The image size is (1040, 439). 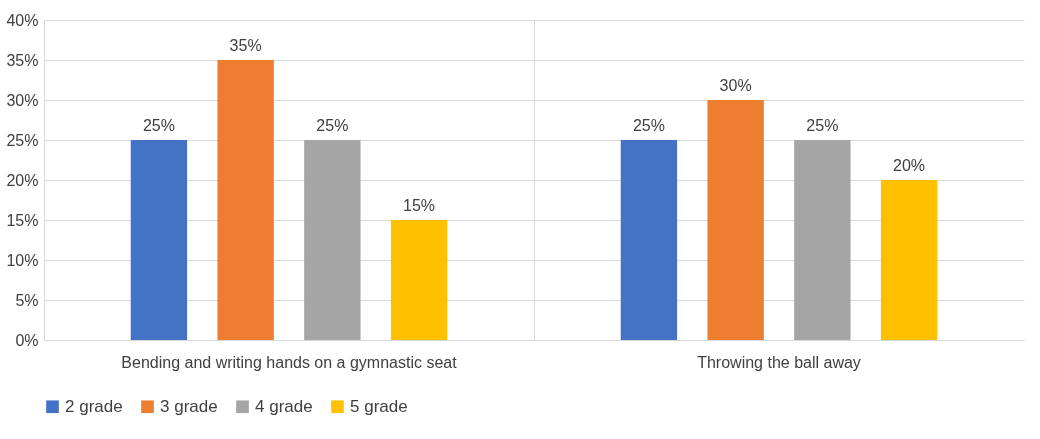 I want to click on x-tick-label: Bending and writing hands on a gymnastic seat, so click(x=289, y=362).